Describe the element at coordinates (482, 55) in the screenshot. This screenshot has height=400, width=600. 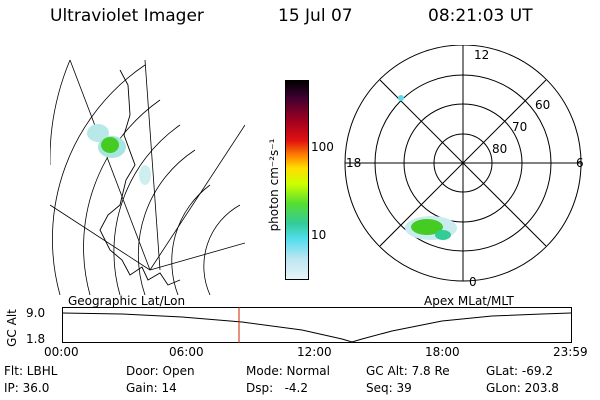
I see `polar-label-12: 12` at that location.